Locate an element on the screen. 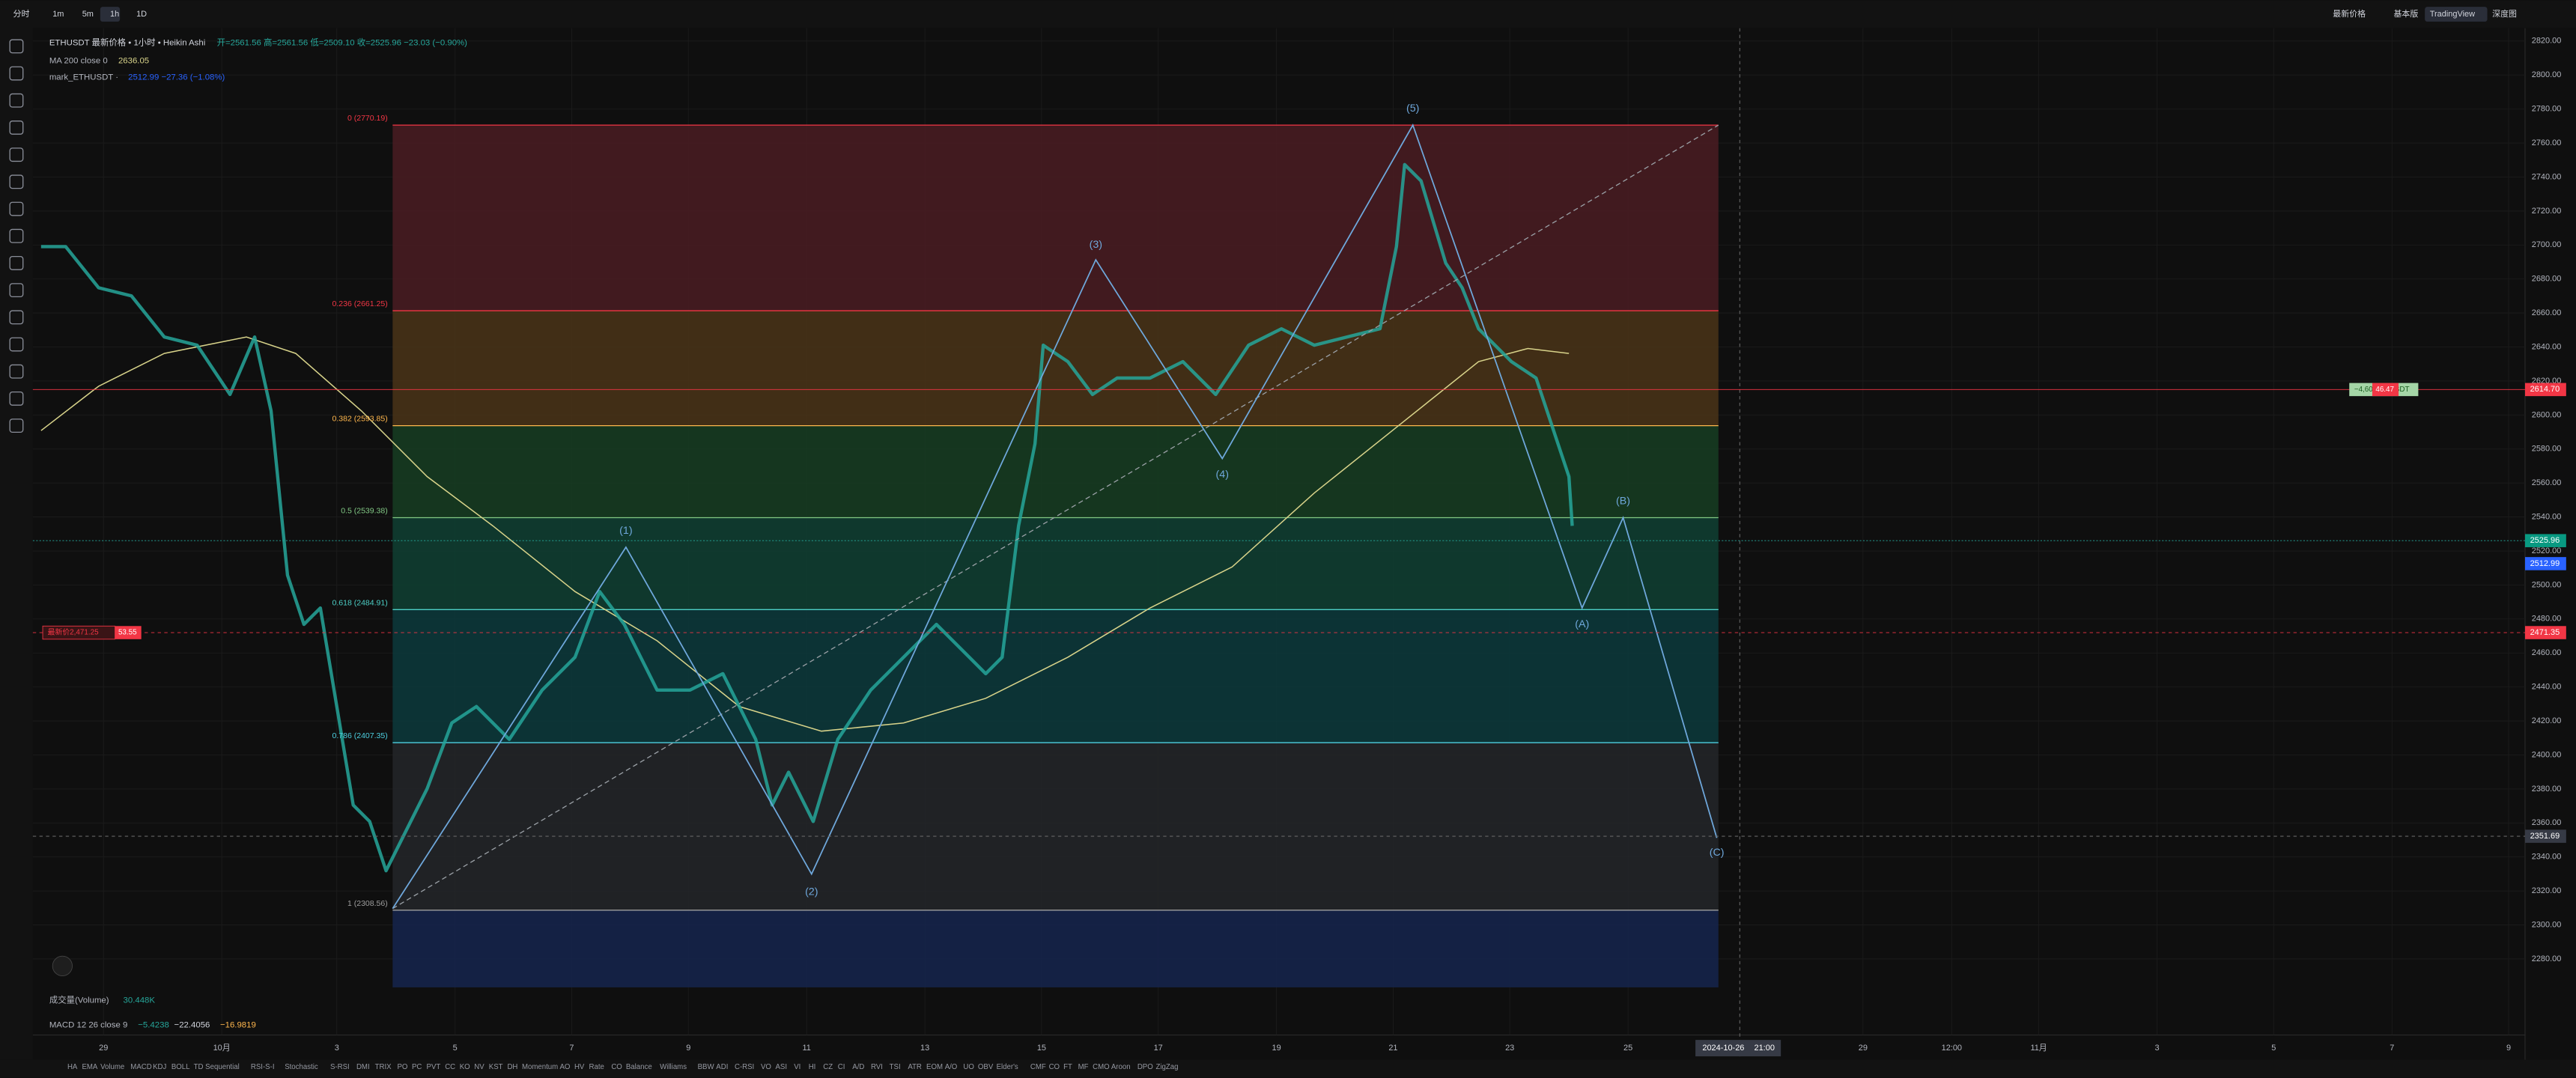 This screenshot has width=2576, height=1078. toolbar-button: 1D is located at coordinates (141, 14).